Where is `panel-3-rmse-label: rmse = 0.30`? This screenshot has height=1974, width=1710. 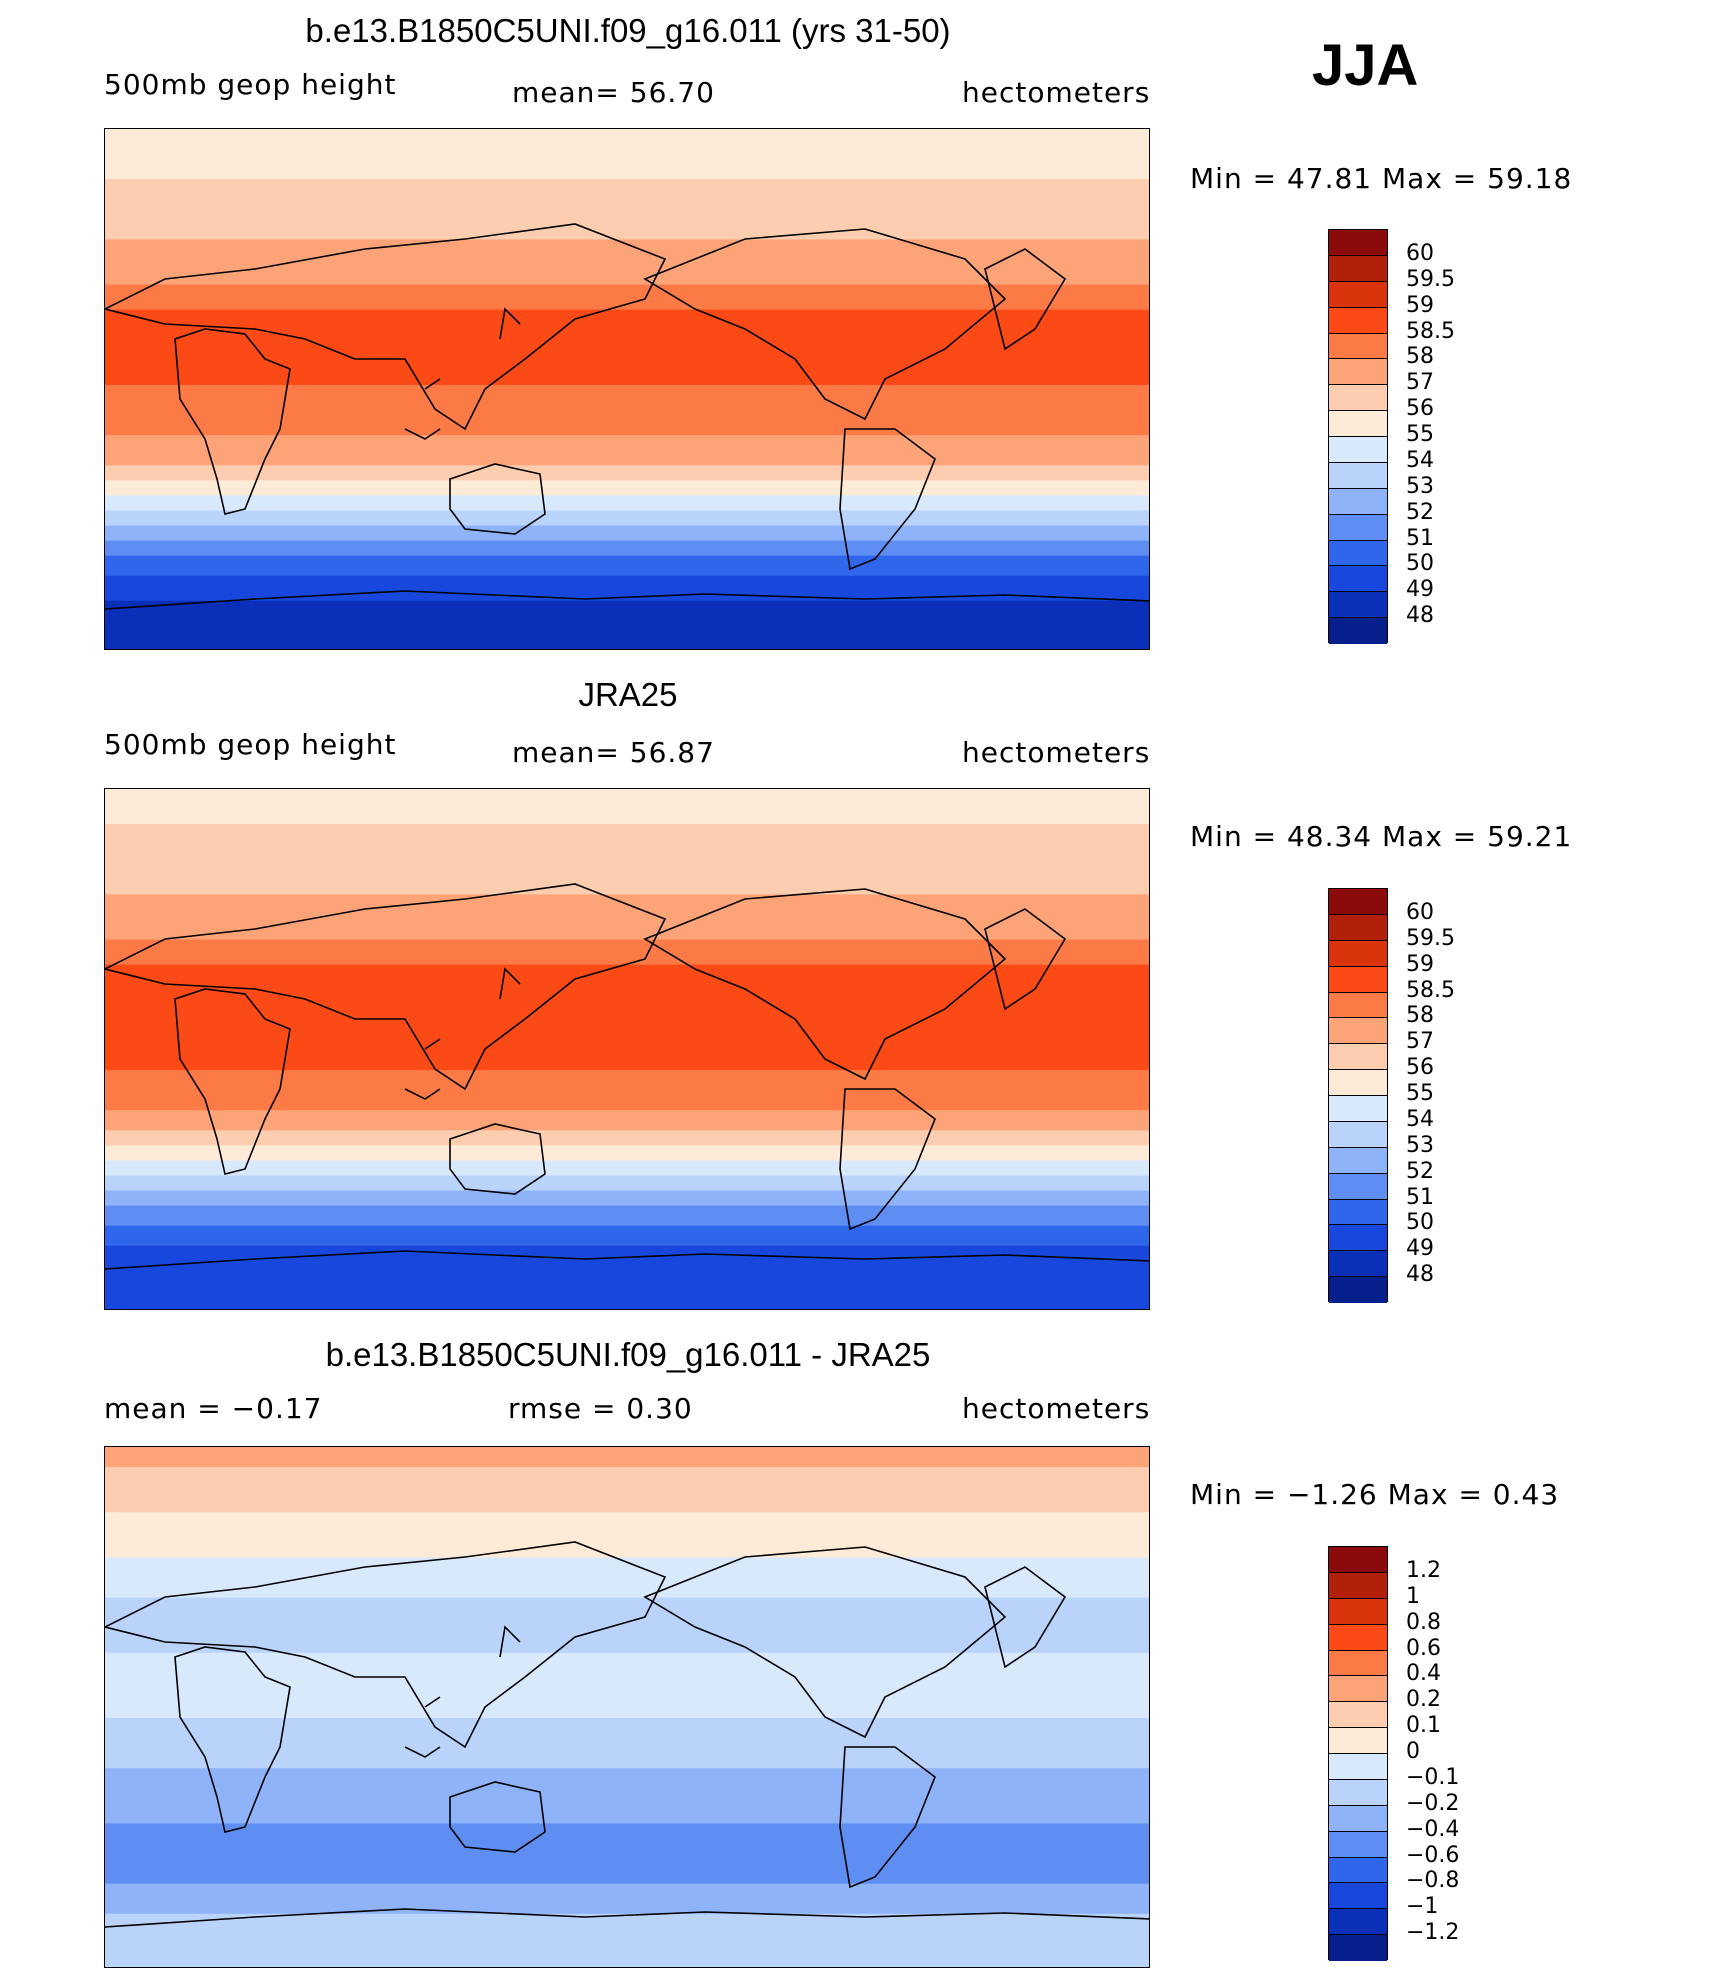 panel-3-rmse-label: rmse = 0.30 is located at coordinates (600, 1408).